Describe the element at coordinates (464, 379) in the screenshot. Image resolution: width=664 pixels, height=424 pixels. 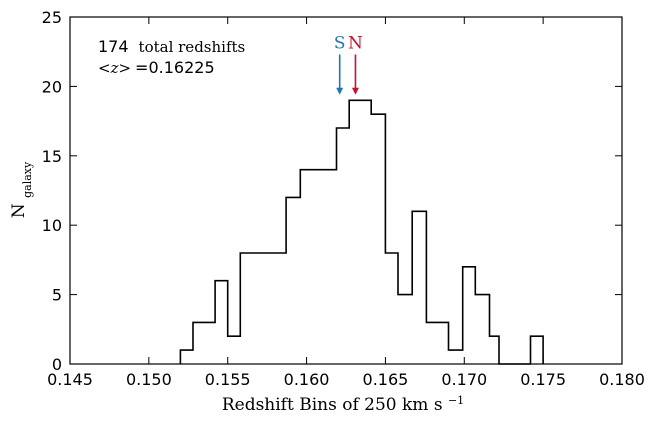
I see `x-tick-label: 0.170` at that location.